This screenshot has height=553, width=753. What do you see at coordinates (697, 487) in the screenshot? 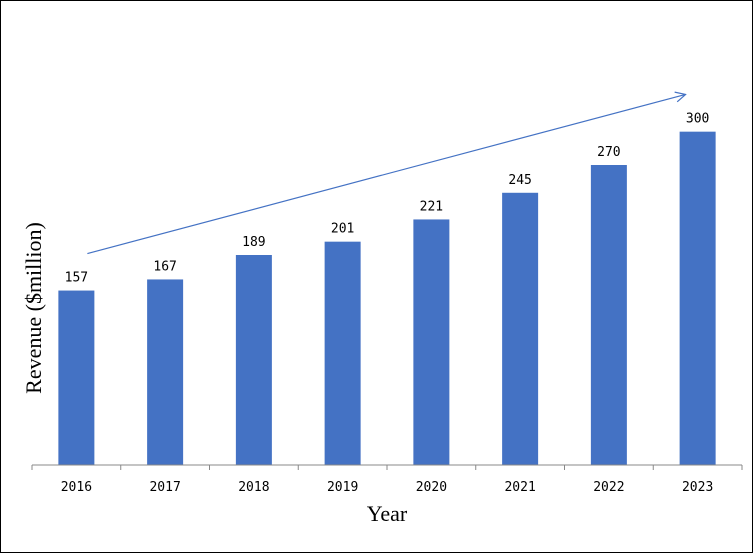
I see `x-tick-label-2023: 2023` at bounding box center [697, 487].